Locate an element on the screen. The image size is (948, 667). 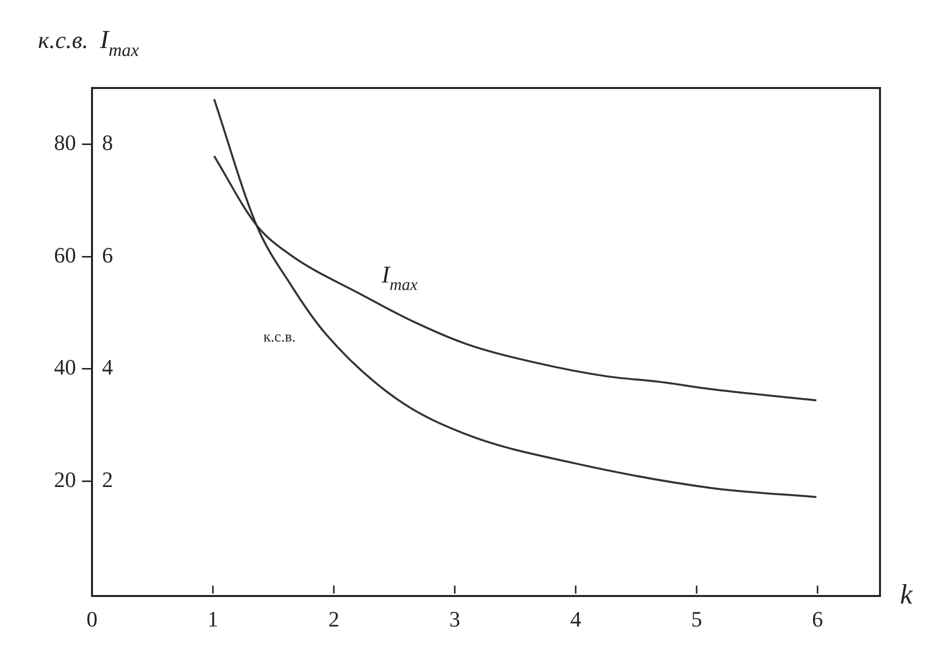
x-tick-label: 4 is located at coordinates (576, 619).